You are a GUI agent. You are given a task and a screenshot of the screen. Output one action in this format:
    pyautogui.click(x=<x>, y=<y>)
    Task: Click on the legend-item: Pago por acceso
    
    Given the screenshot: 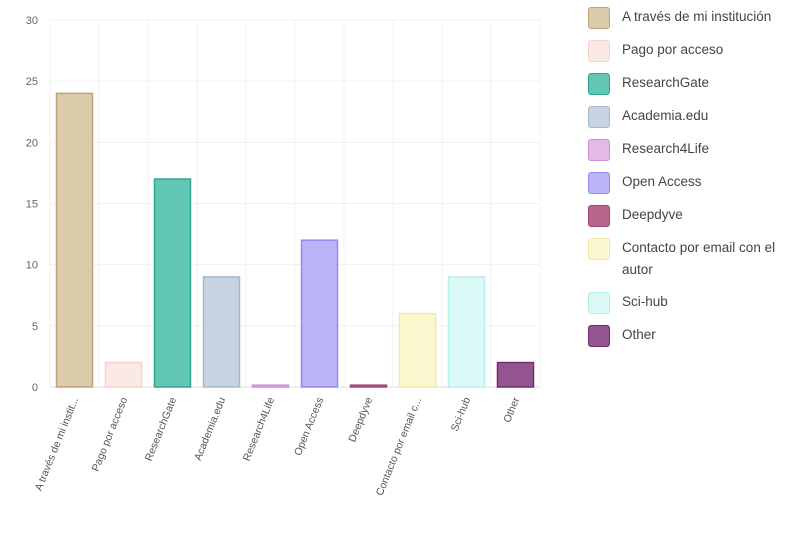 What is the action you would take?
    pyautogui.click(x=693, y=50)
    